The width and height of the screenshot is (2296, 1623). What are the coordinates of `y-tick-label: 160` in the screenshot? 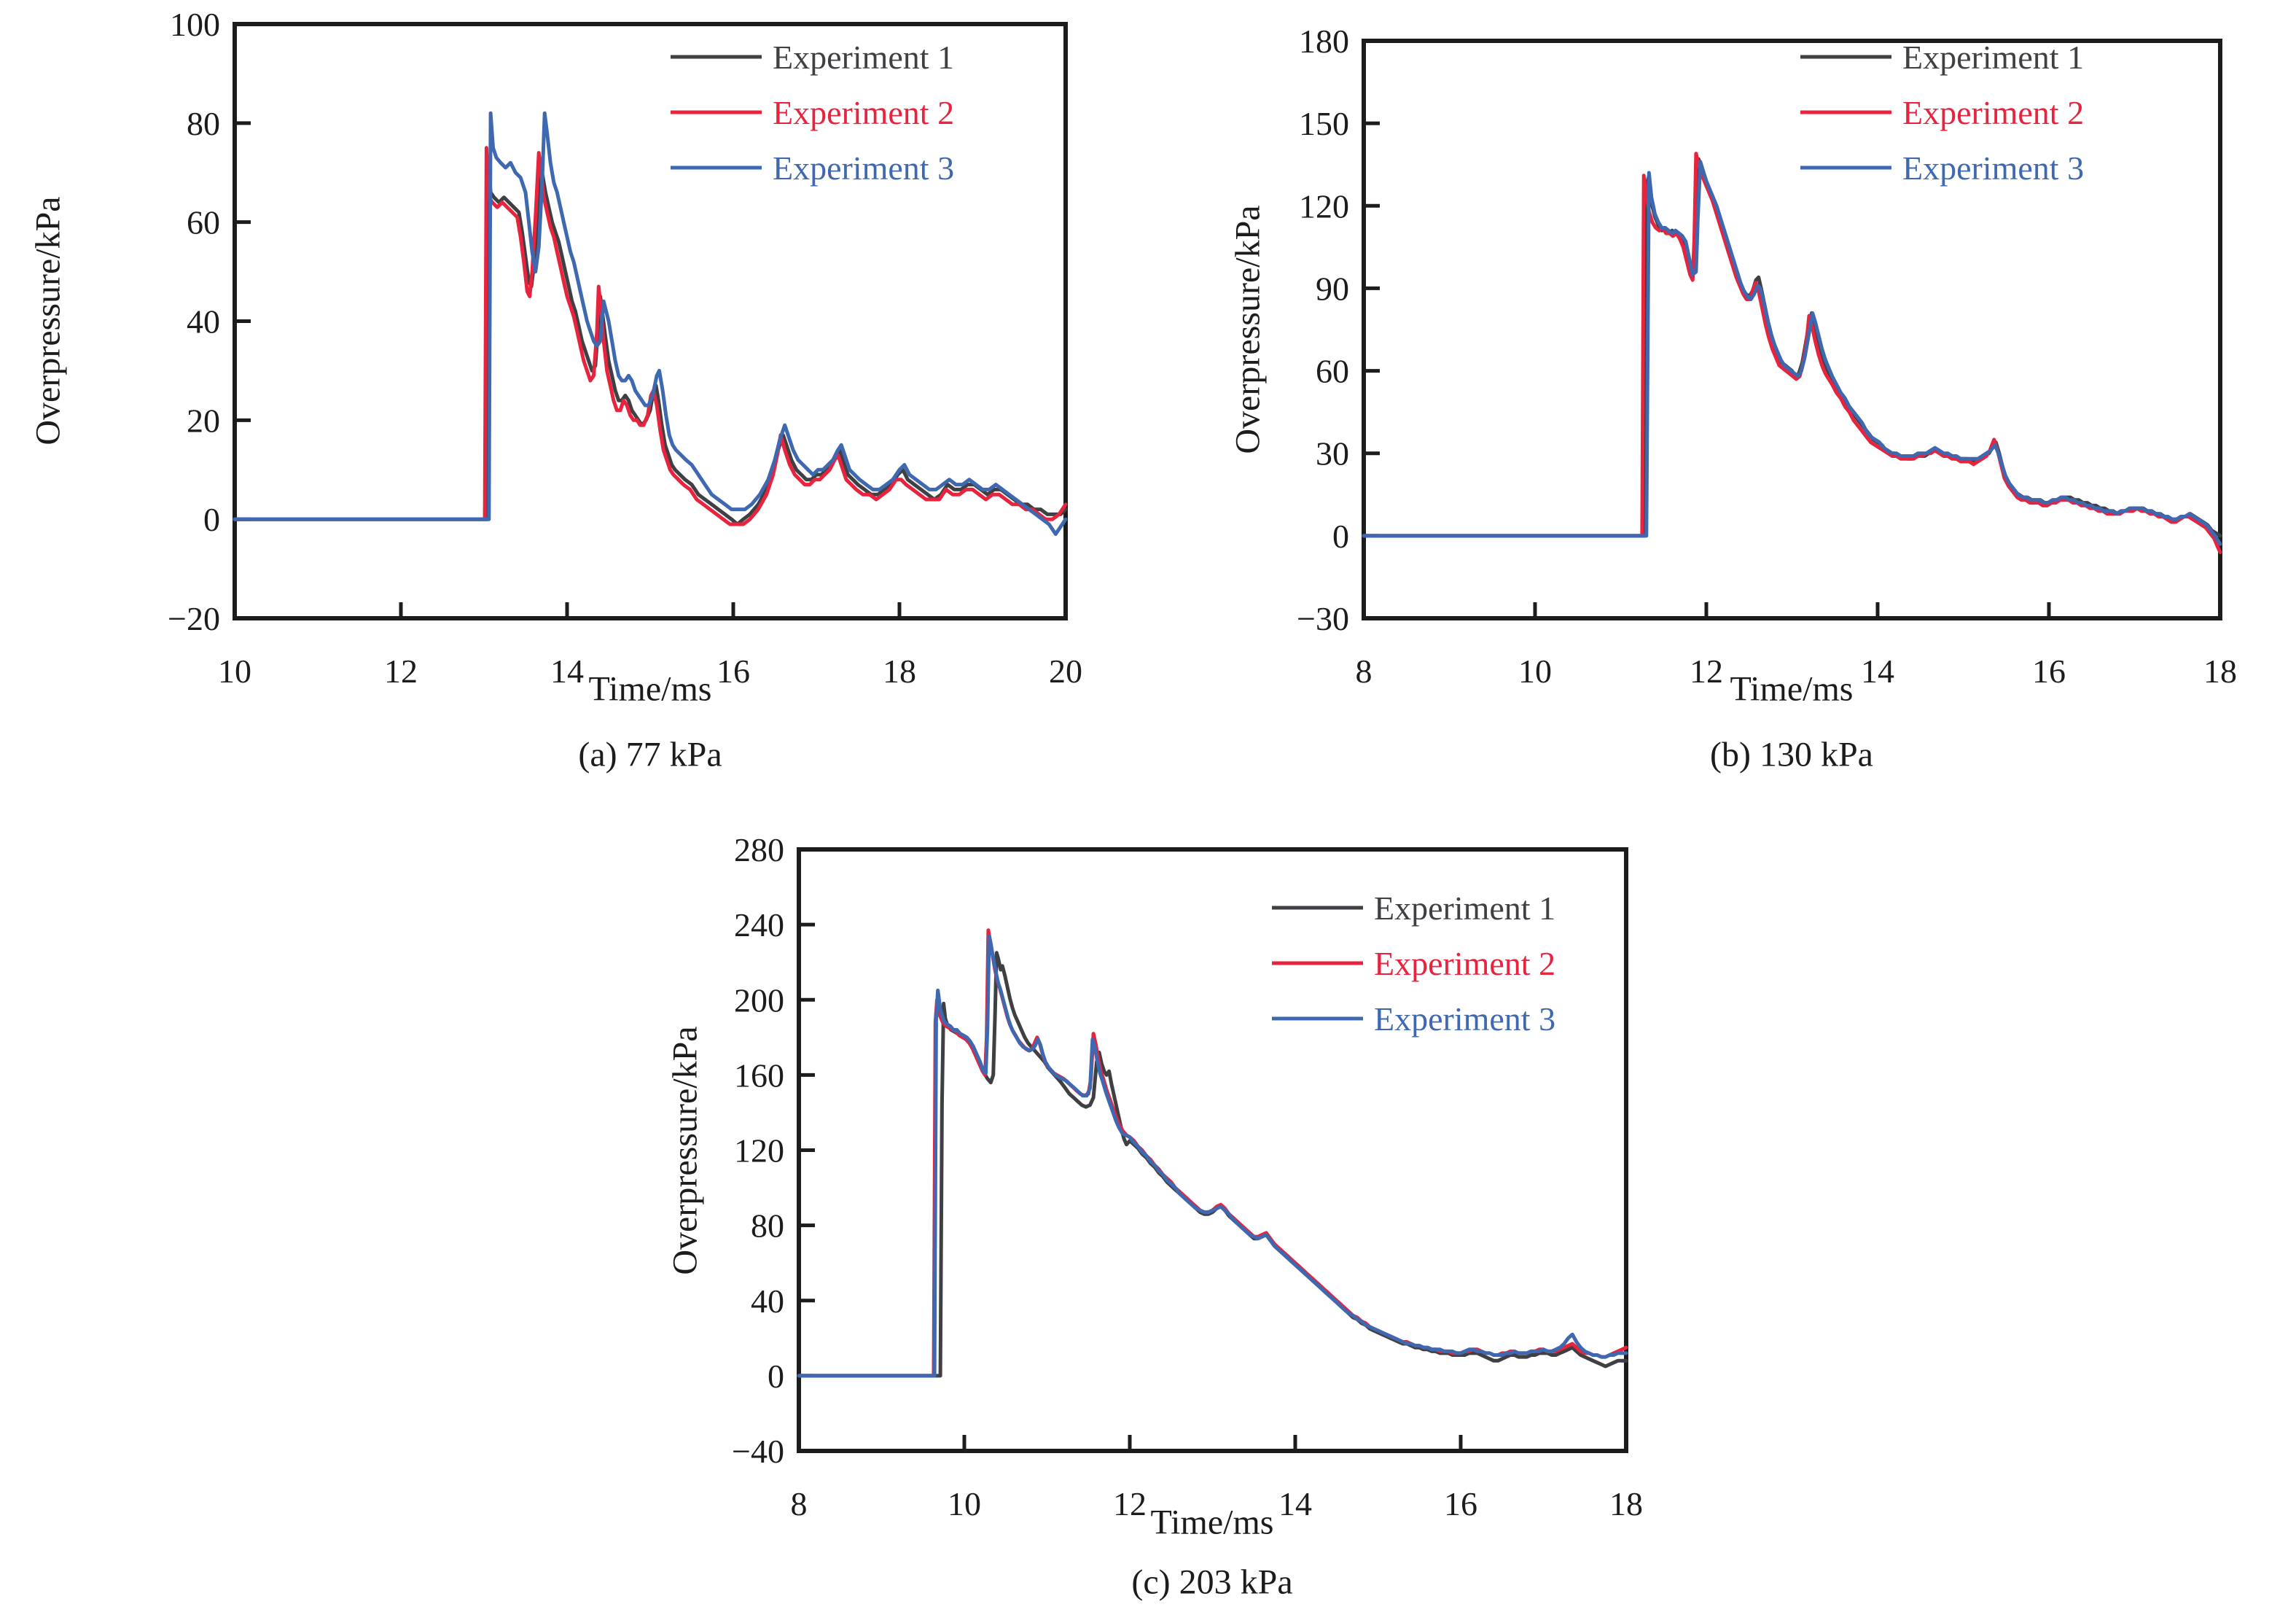 It's located at (759, 1075).